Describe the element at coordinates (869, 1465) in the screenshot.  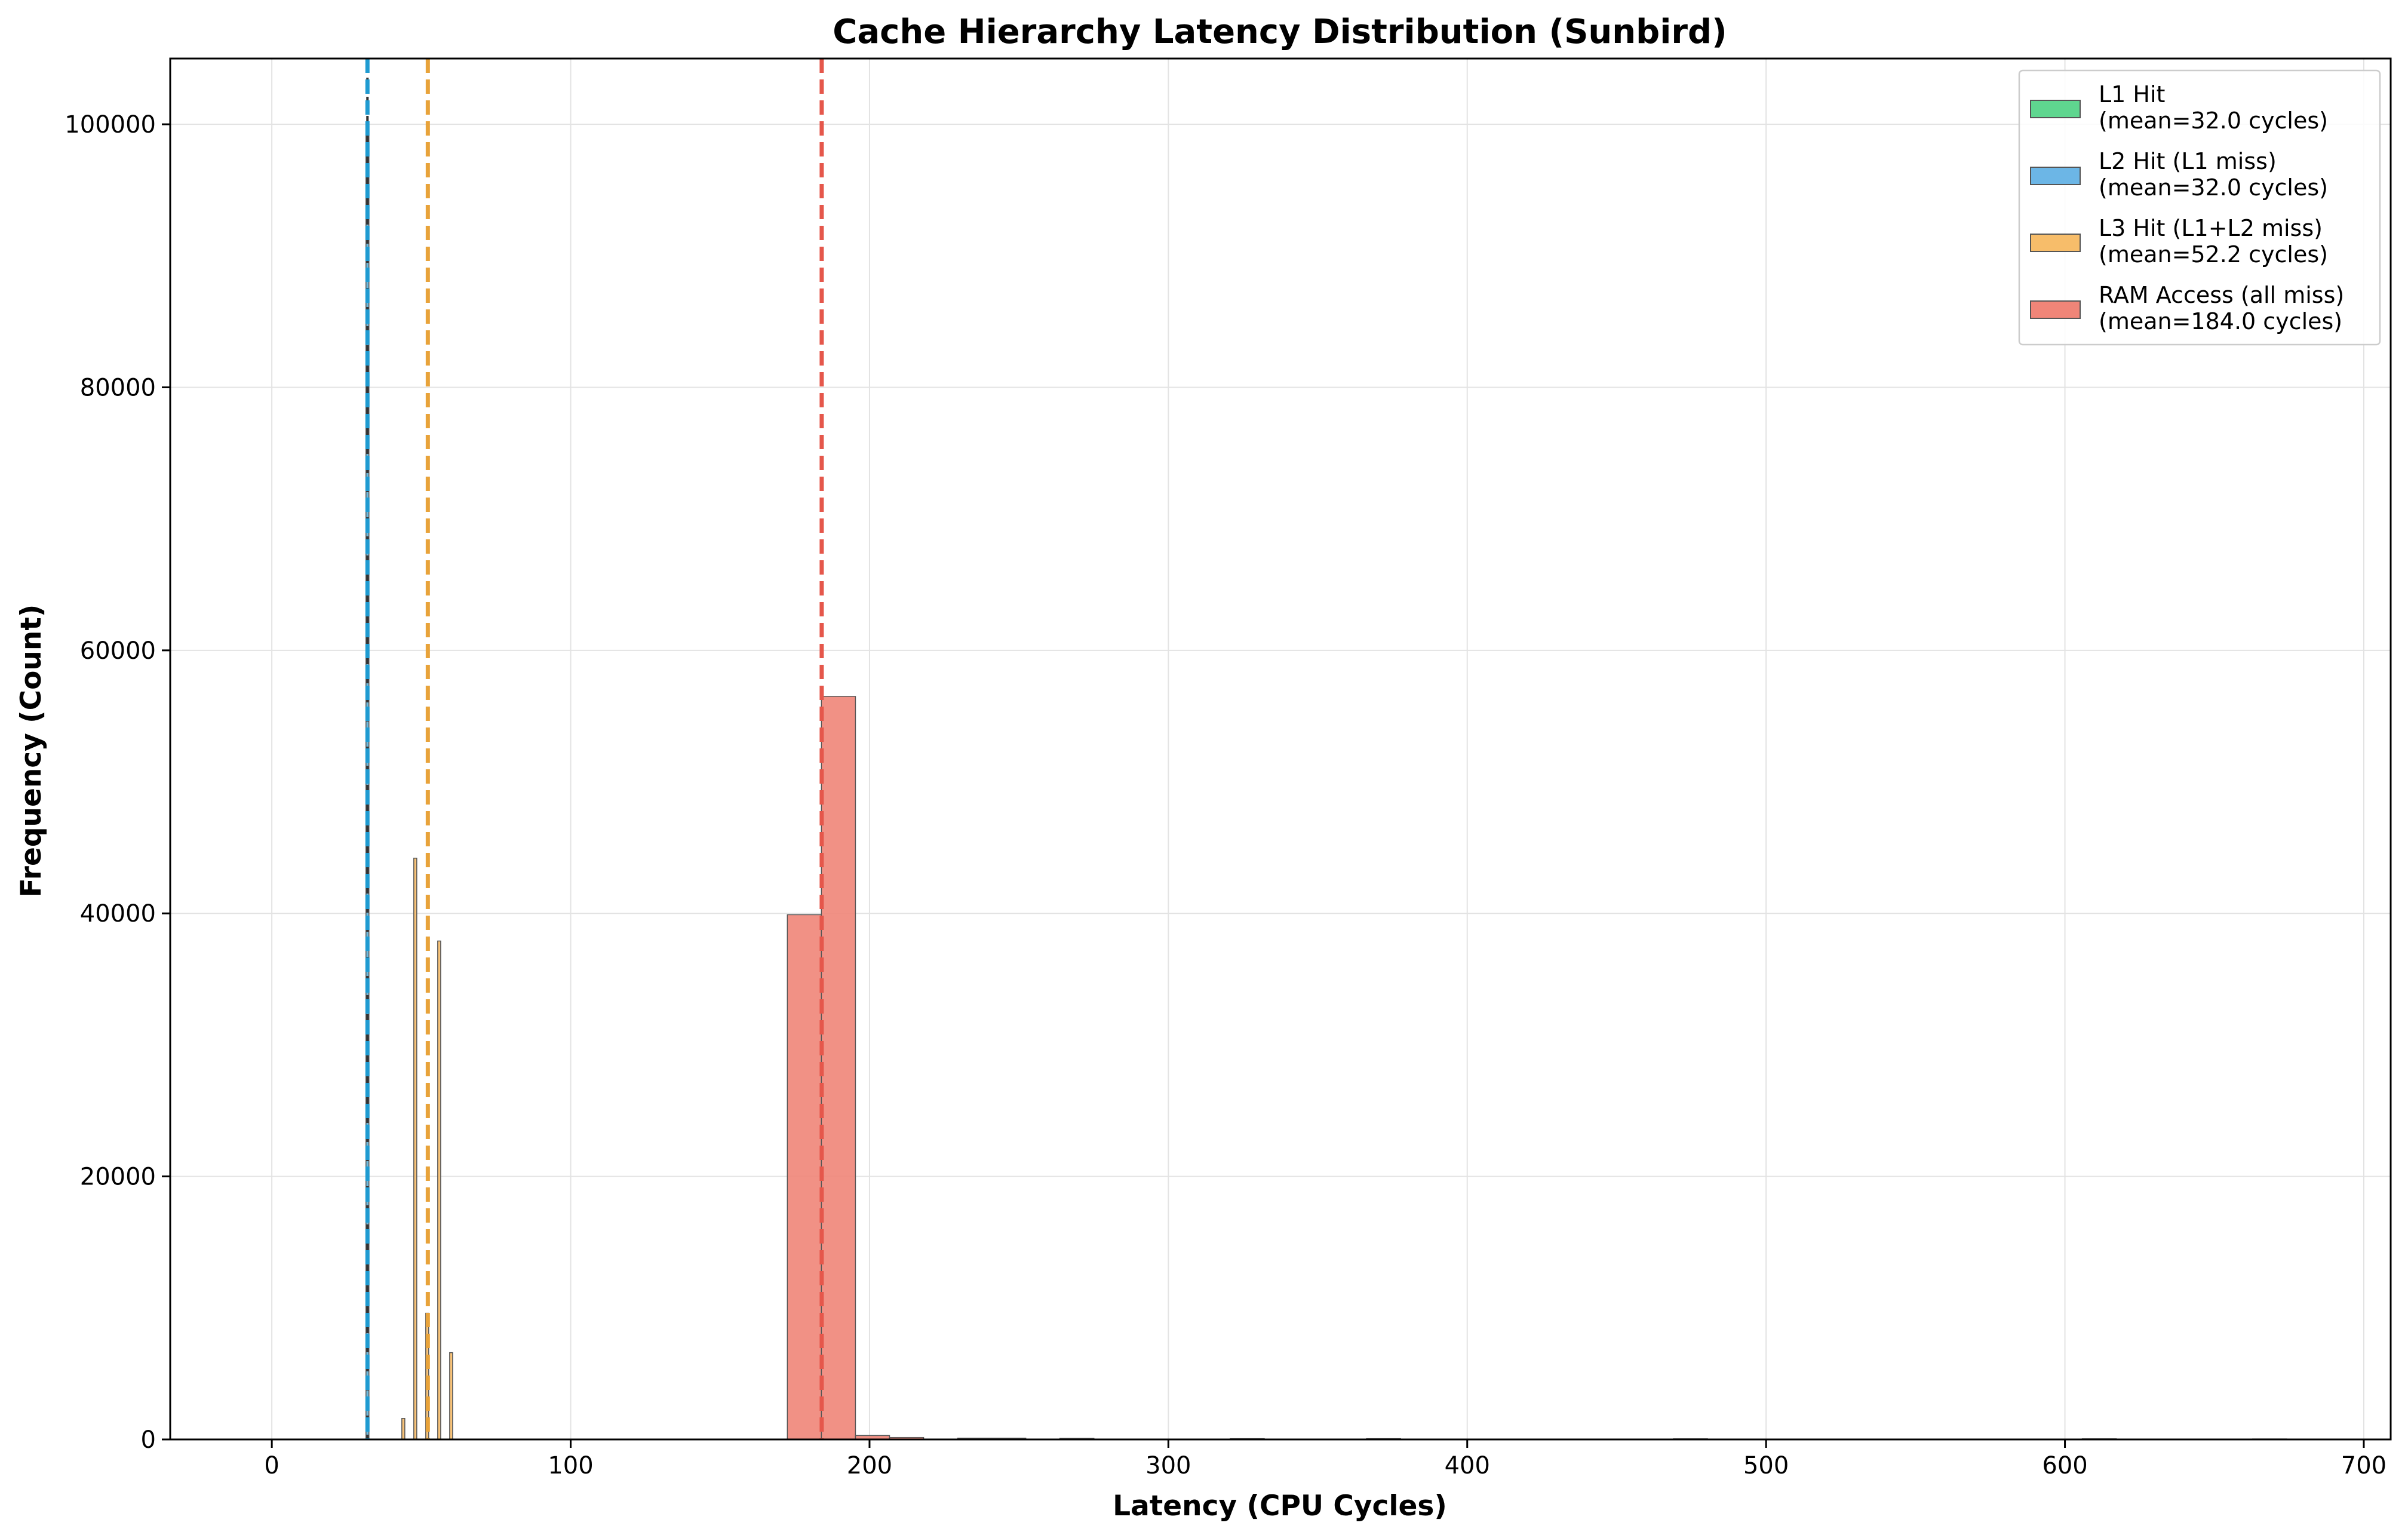
I see `x-tick-label: 200` at that location.